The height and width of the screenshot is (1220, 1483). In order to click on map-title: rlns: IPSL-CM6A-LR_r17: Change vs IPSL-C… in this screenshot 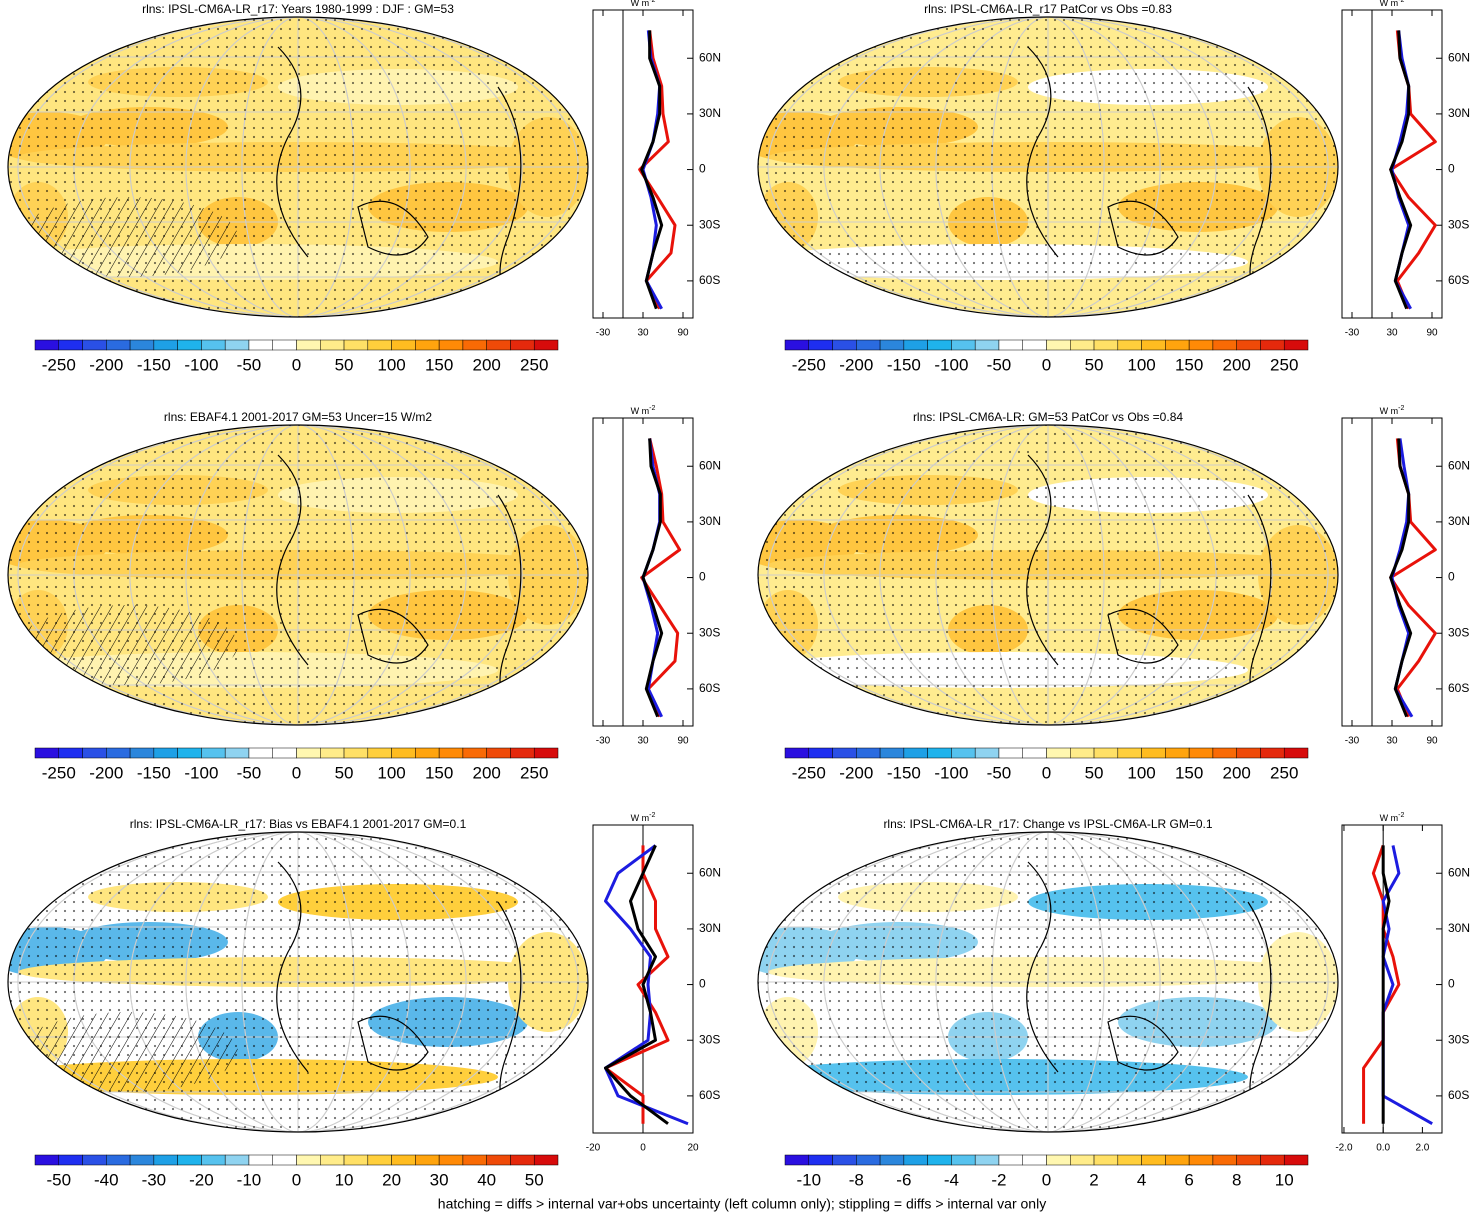, I will do `click(1047, 824)`.